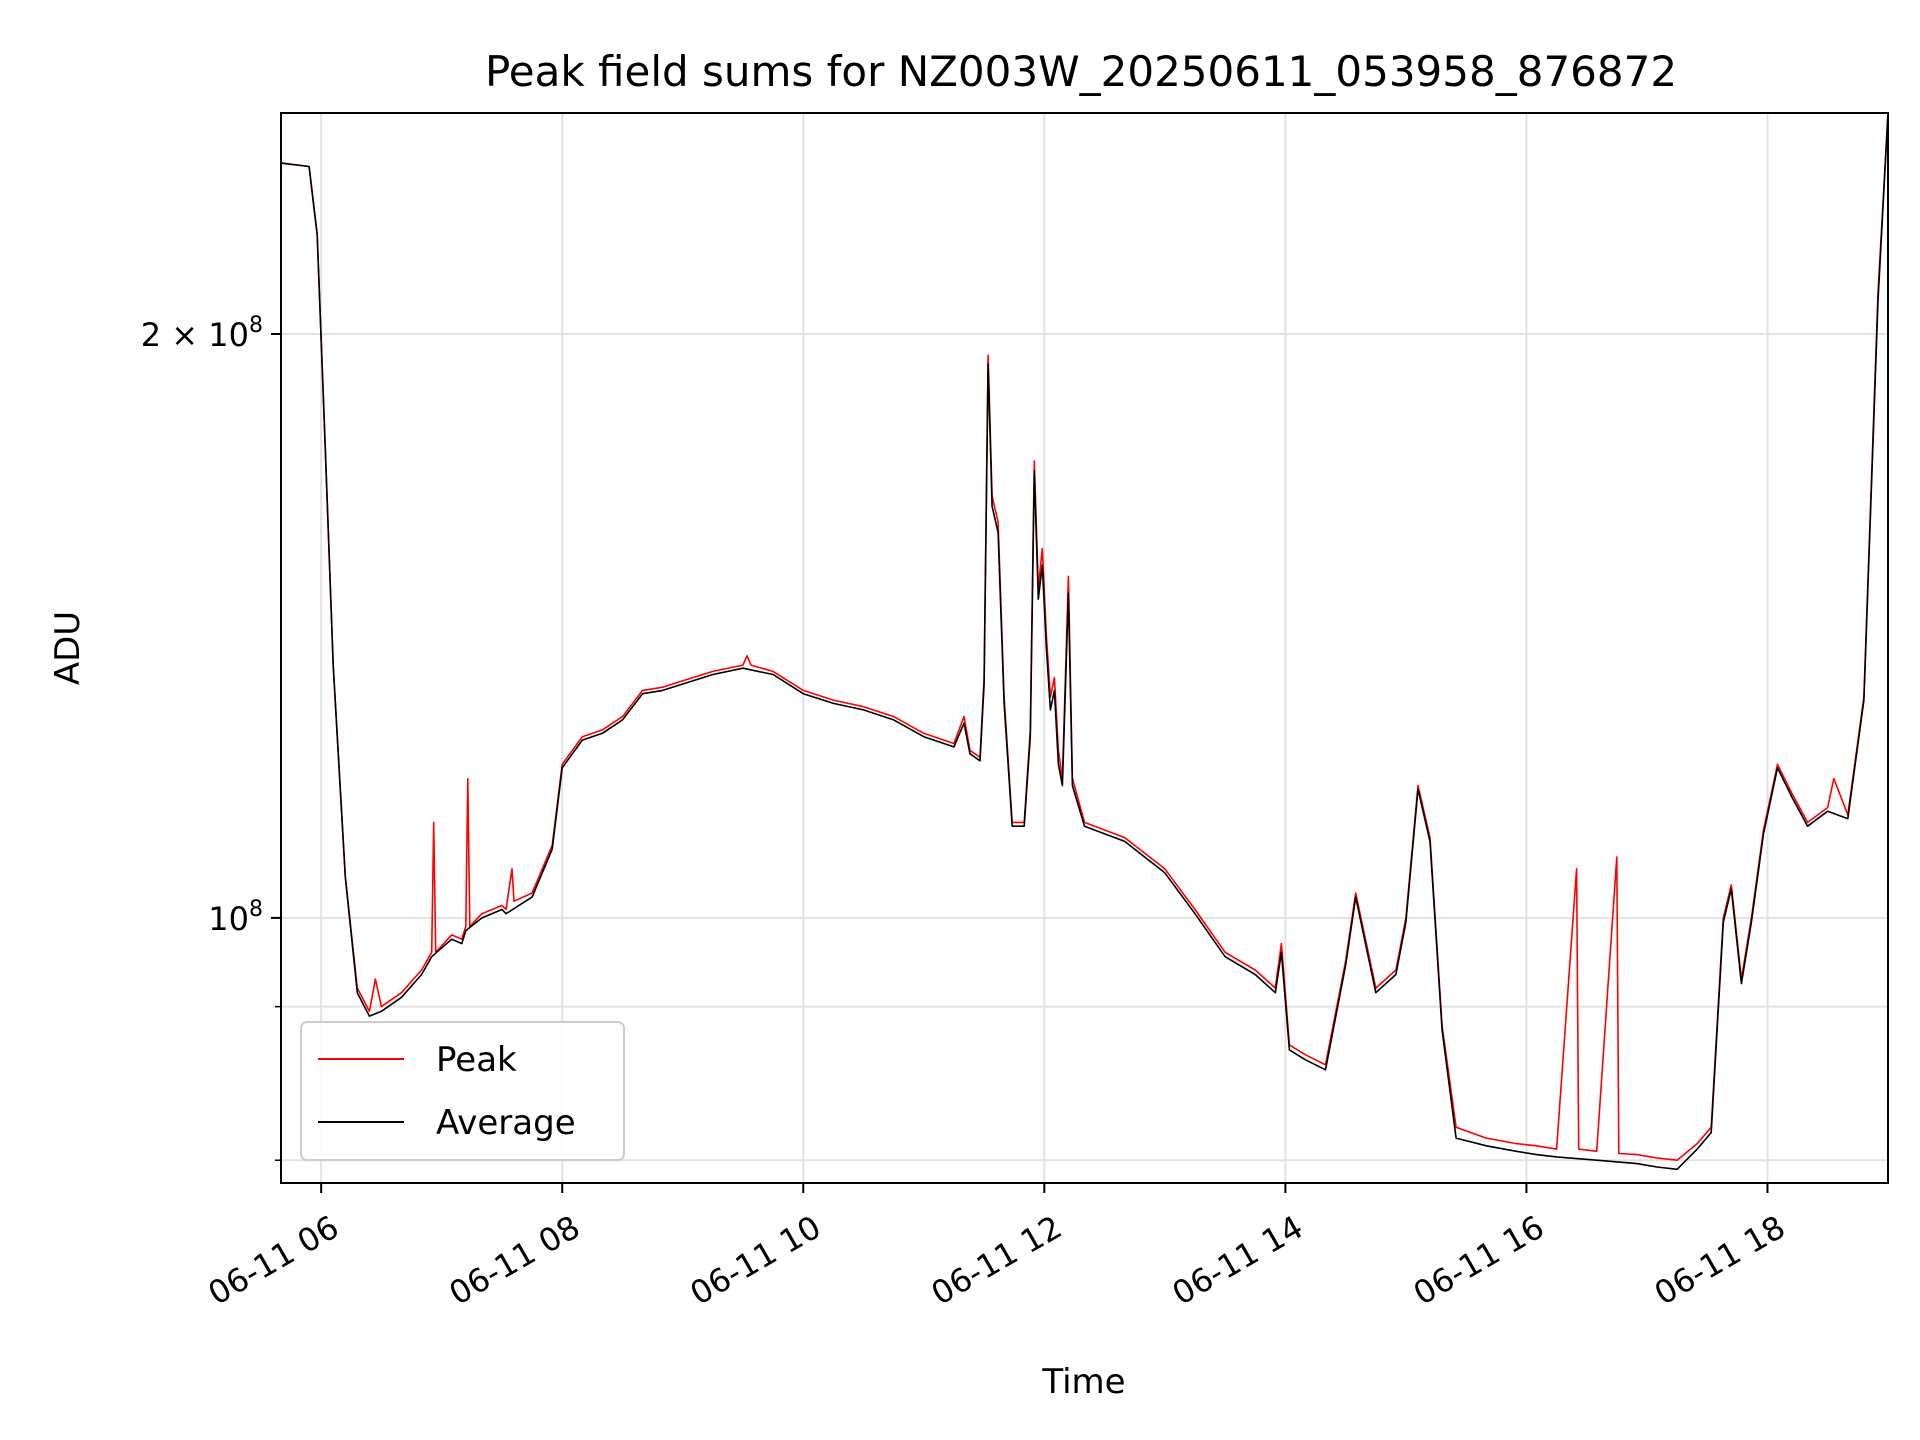 This screenshot has height=1440, width=1920. I want to click on legend-label-peak: Peak, so click(476, 1060).